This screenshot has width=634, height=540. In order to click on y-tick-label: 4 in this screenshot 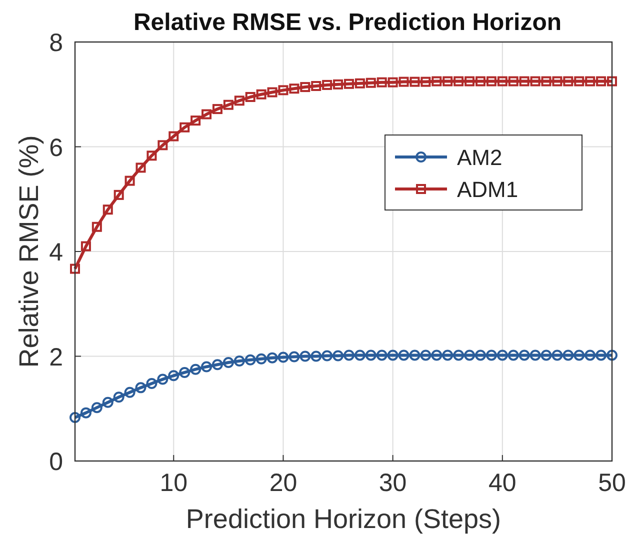, I will do `click(56, 252)`.